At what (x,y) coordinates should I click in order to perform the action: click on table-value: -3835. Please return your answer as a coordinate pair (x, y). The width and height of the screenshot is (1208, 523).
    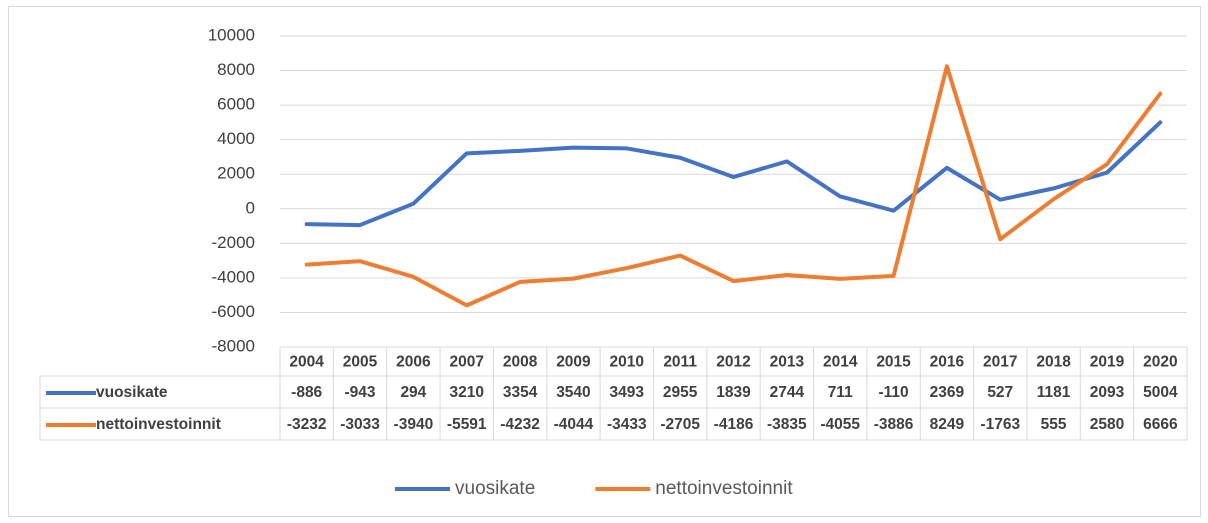
    Looking at the image, I should click on (787, 424).